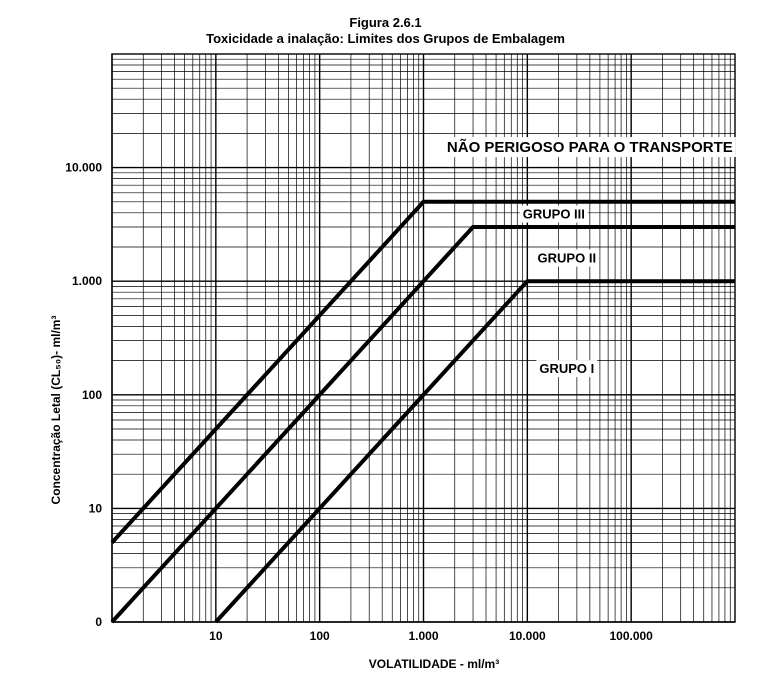  Describe the element at coordinates (631, 636) in the screenshot. I see `x-tick-label: 100.000` at that location.